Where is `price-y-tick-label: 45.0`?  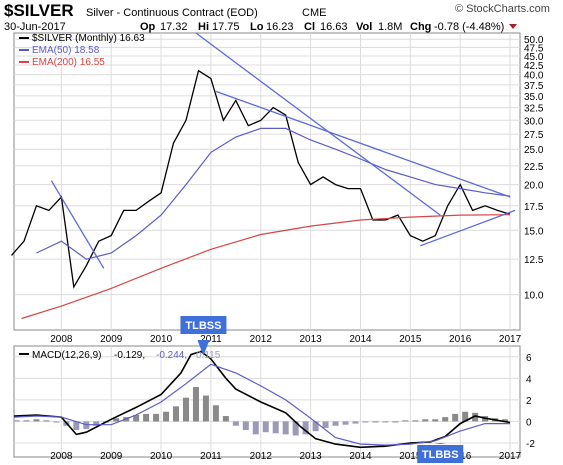
price-y-tick-label: 45.0 is located at coordinates (534, 57).